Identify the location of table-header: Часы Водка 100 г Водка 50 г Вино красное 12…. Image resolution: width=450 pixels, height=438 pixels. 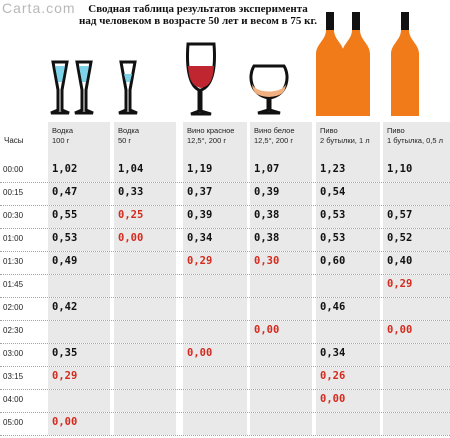
(225, 141).